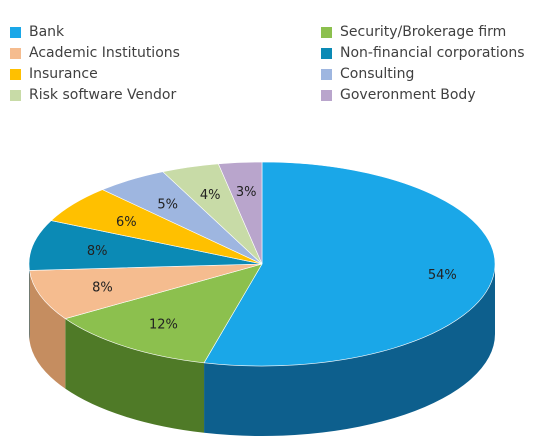 This screenshot has height=443, width=533. Describe the element at coordinates (103, 95) in the screenshot. I see `legend-label: Risk software Vendor` at that location.